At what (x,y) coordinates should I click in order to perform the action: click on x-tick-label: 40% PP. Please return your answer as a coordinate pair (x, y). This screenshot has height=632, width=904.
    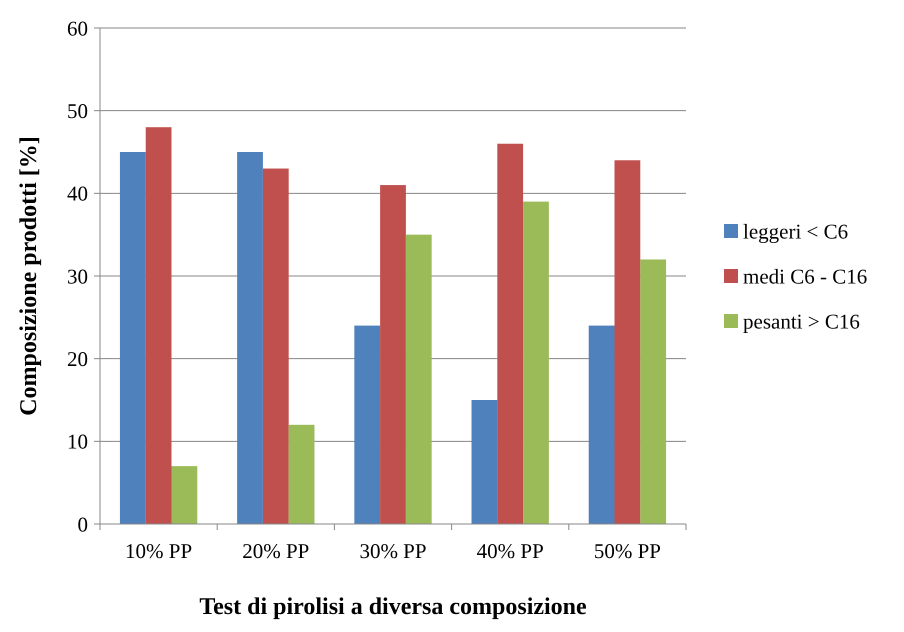
    Looking at the image, I should click on (510, 551).